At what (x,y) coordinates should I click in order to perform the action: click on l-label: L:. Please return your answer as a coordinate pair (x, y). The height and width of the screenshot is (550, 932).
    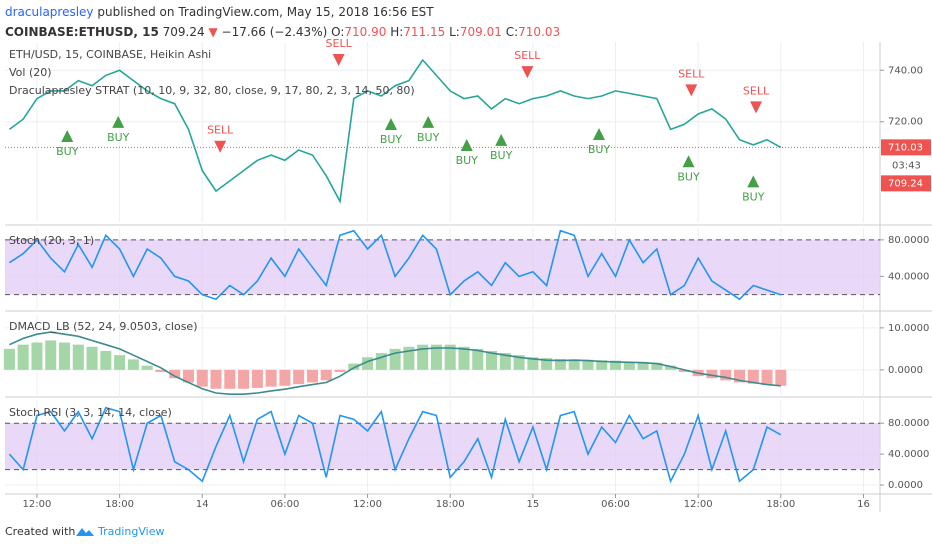
    Looking at the image, I should click on (454, 32).